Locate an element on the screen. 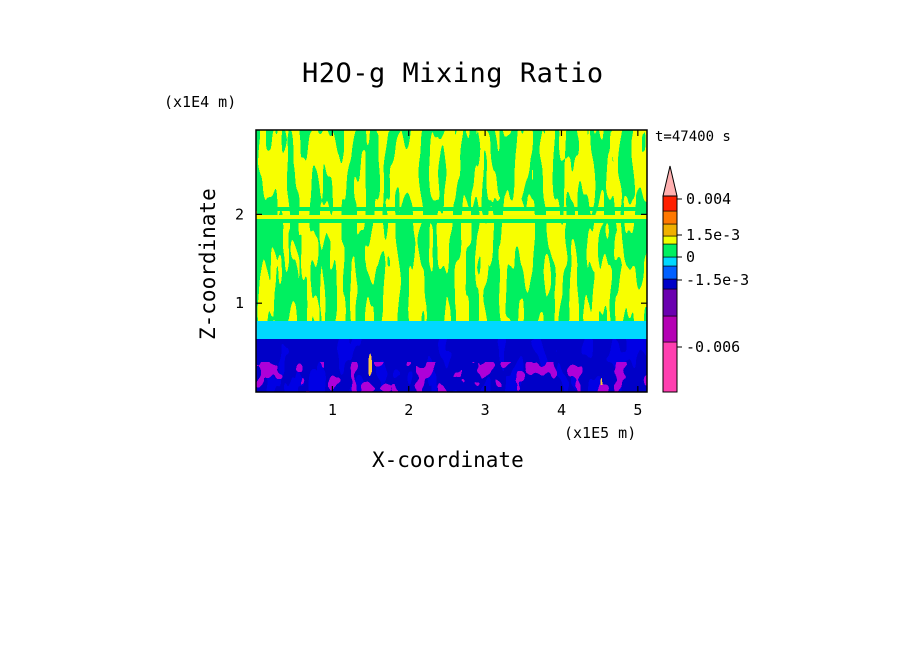 Image resolution: width=904 pixels, height=654 pixels. chart-title: H2O-g Mixing Ratio is located at coordinates (453, 73).